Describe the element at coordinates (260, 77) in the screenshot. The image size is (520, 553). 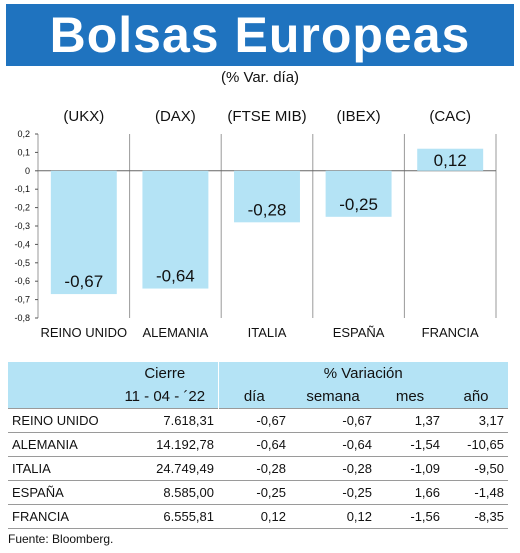
I see `chart-subtitle: (% Var. día)` at that location.